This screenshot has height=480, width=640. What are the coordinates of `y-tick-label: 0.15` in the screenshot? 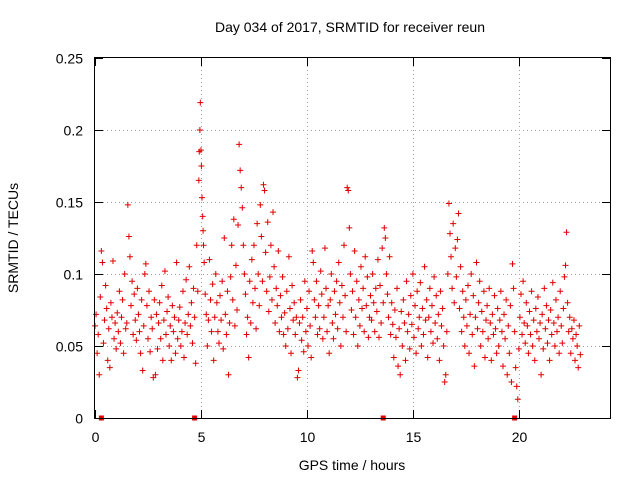 It's located at (69, 203).